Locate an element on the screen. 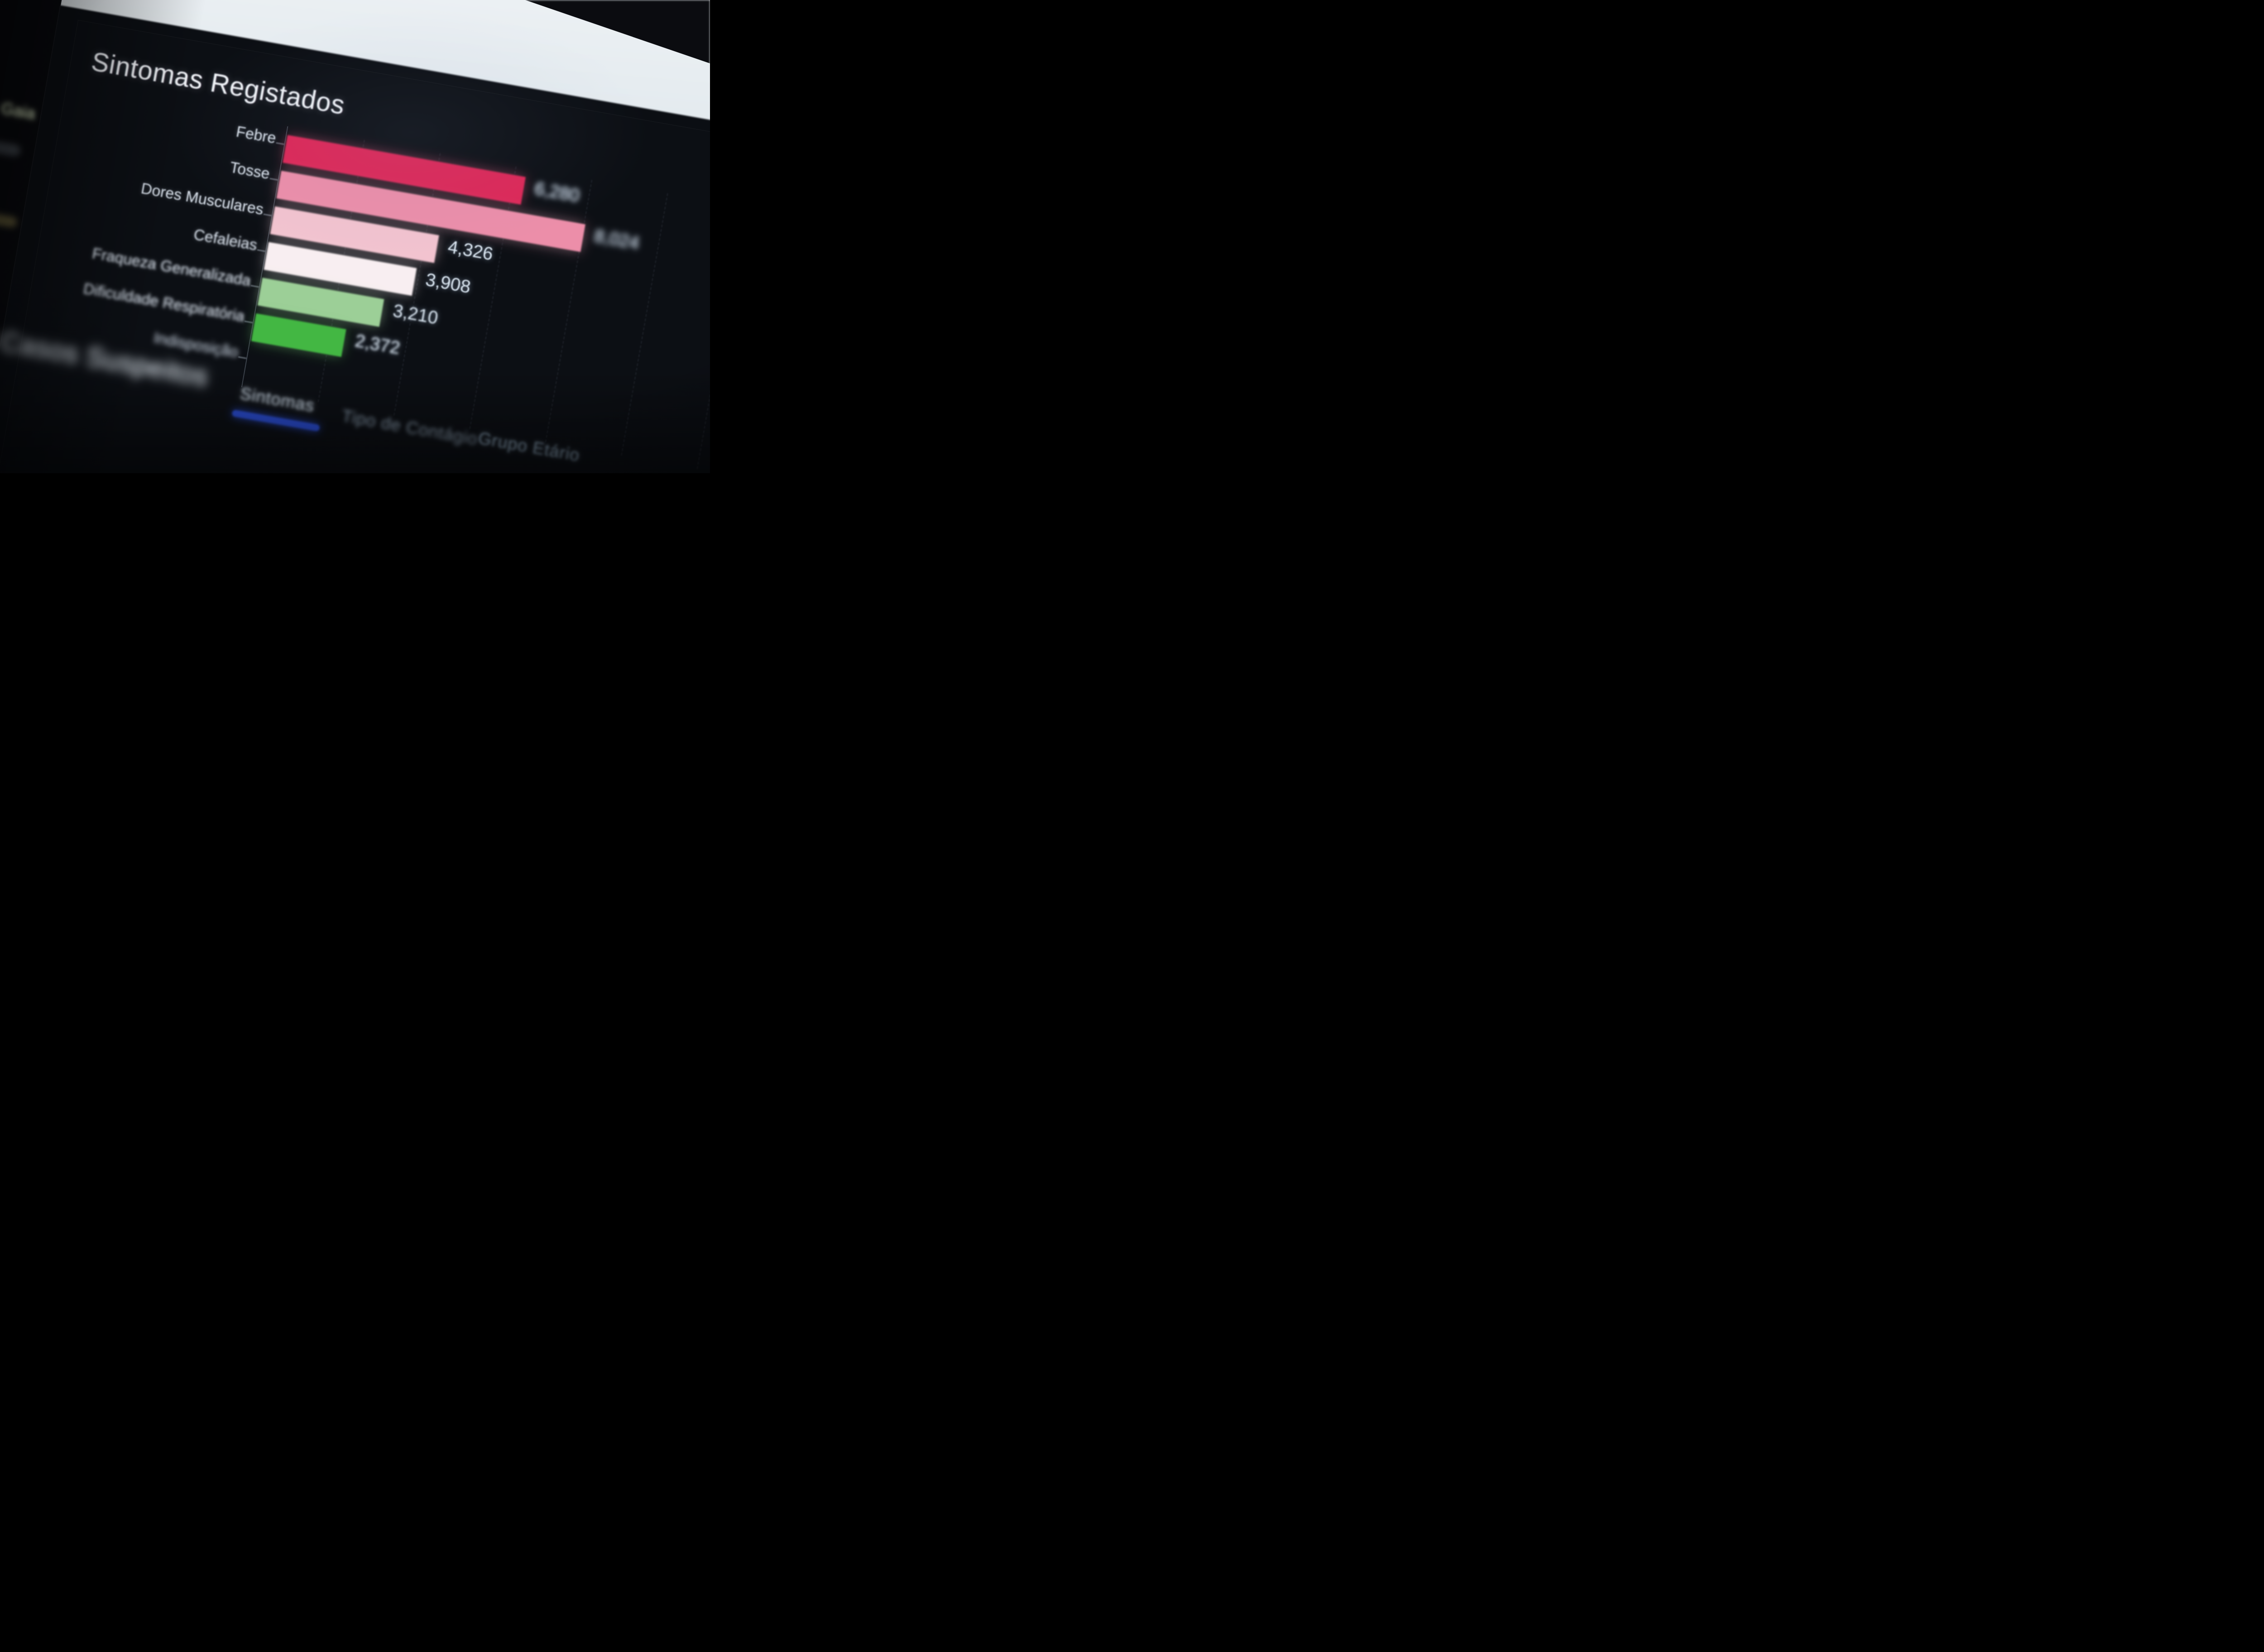  sidebar-item-gaia: V. N. de Gaia is located at coordinates (18, 105).